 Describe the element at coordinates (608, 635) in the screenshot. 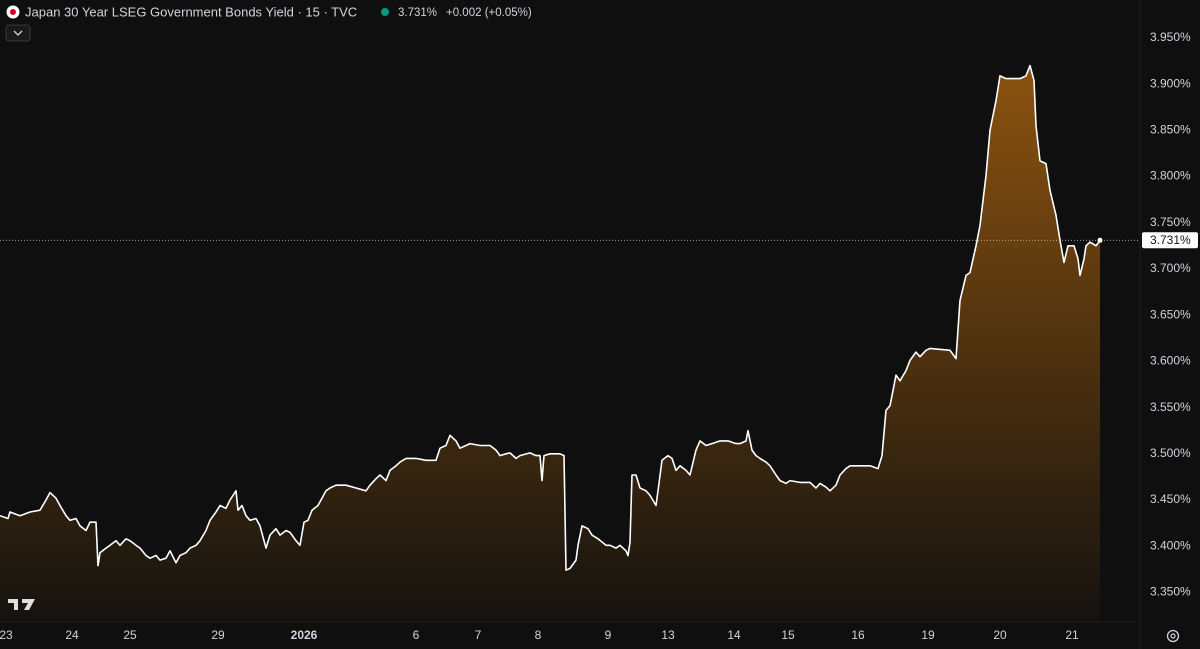

I see `x-tick-label: 9` at that location.